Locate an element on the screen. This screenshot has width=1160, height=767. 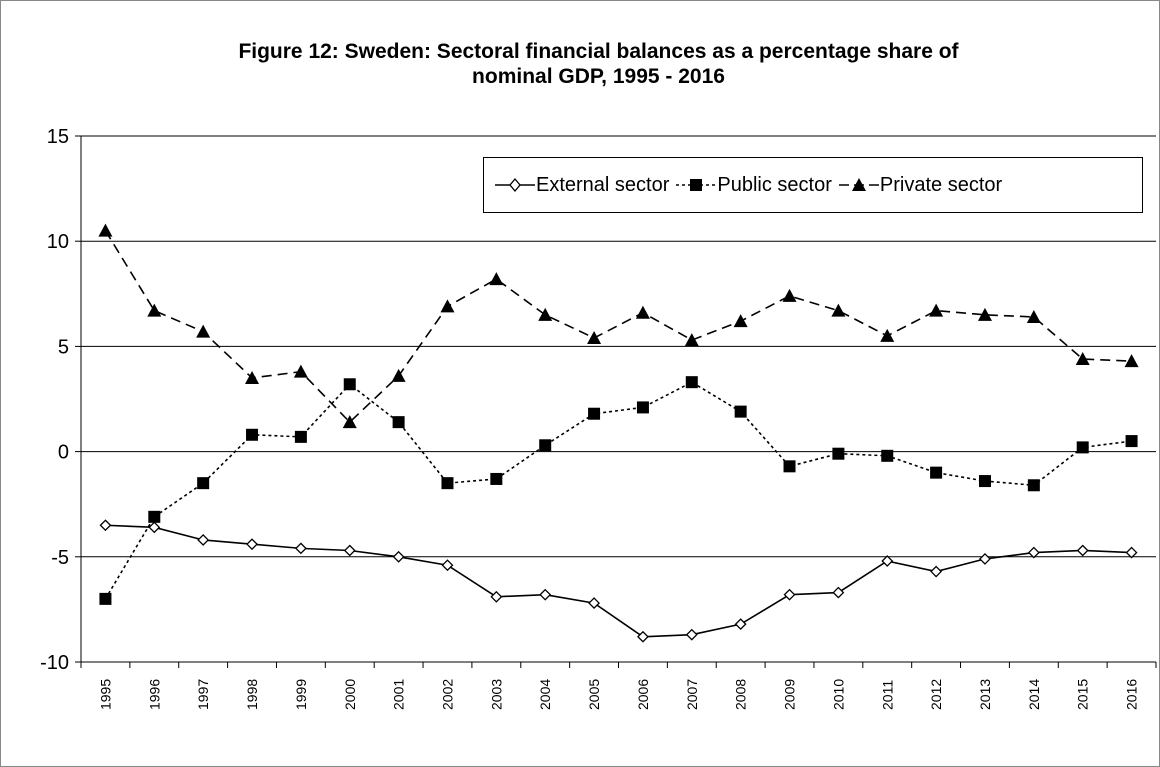
x-tick-label: 1997 is located at coordinates (203, 694).